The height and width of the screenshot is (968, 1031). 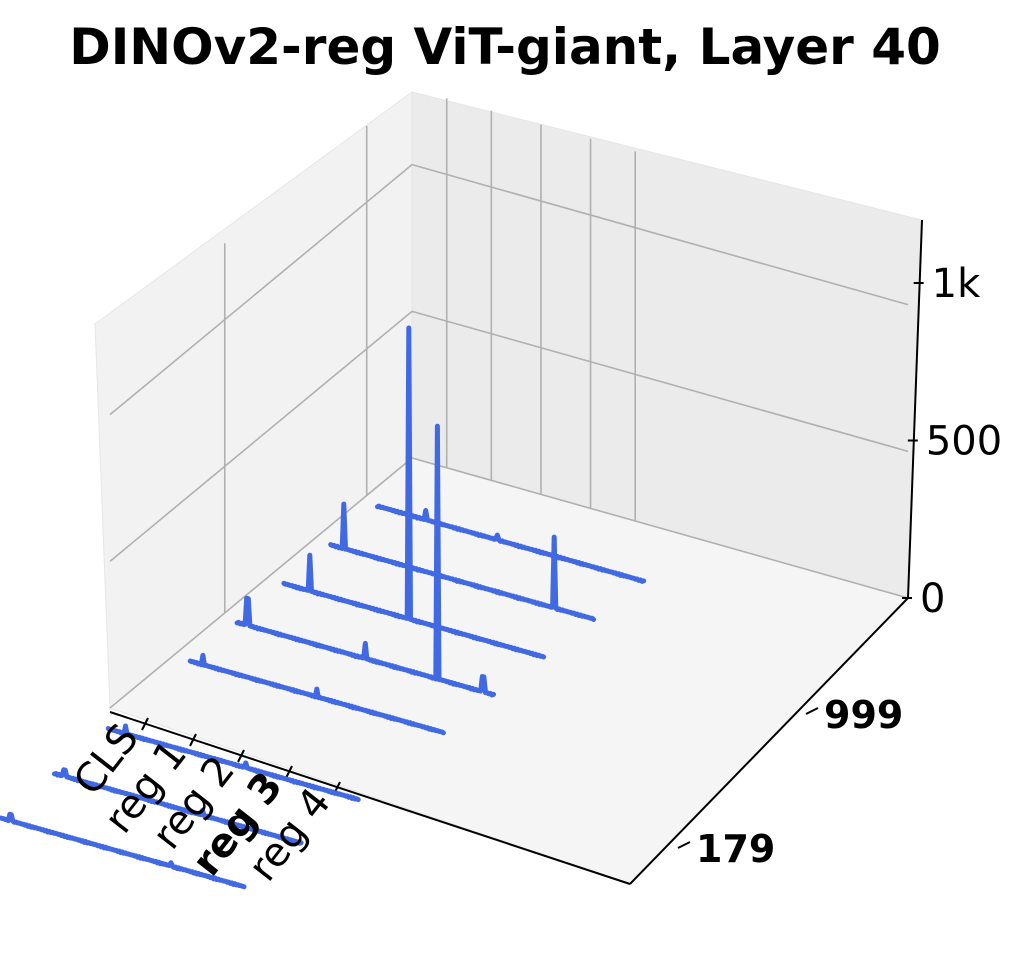 I want to click on z-tick-label: 0, so click(x=932, y=599).